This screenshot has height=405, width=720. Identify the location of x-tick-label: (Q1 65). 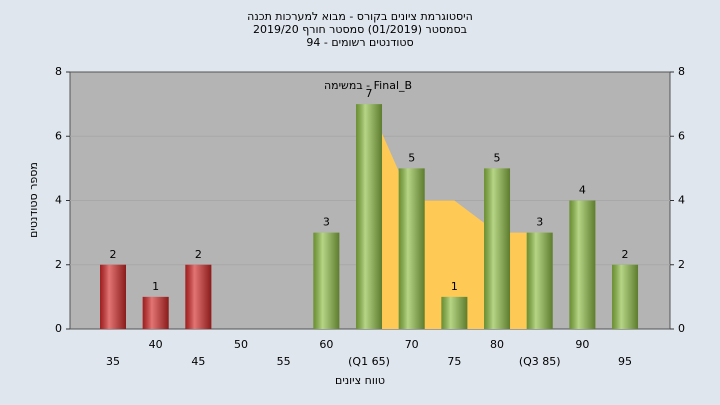
(369, 361).